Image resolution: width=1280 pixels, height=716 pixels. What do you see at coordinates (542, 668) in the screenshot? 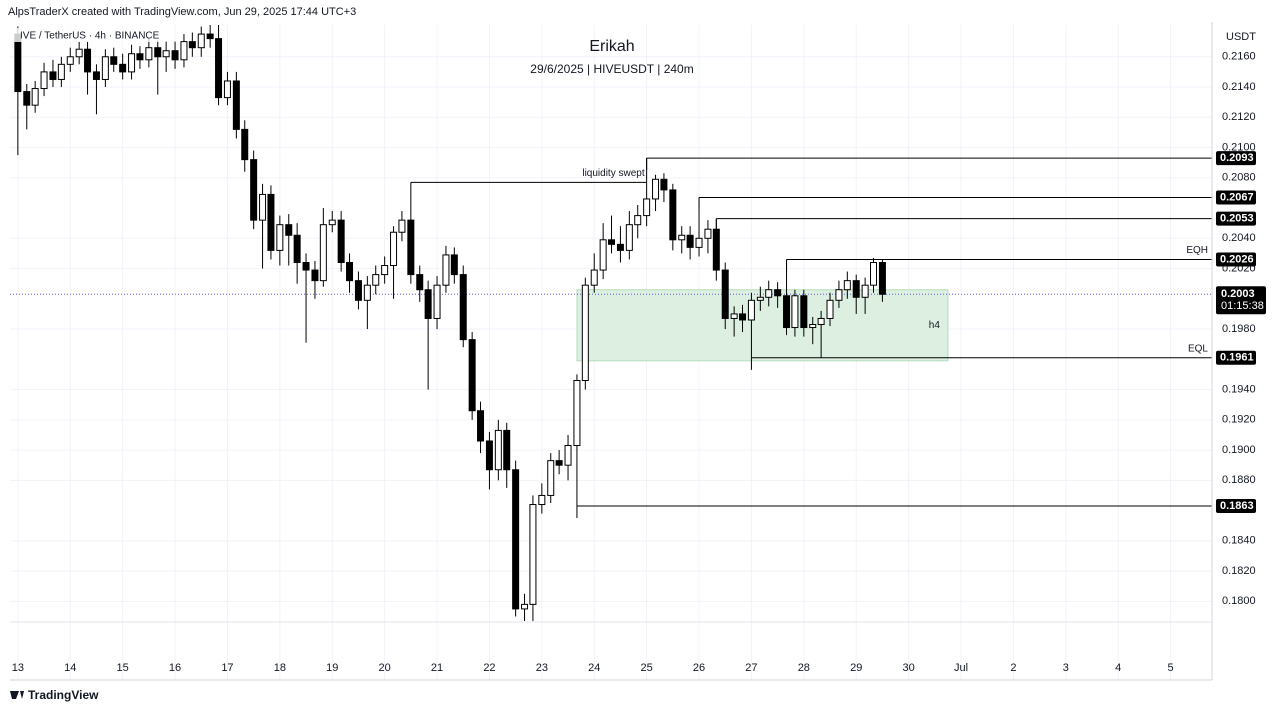
I see `x-tick-label: 23` at bounding box center [542, 668].